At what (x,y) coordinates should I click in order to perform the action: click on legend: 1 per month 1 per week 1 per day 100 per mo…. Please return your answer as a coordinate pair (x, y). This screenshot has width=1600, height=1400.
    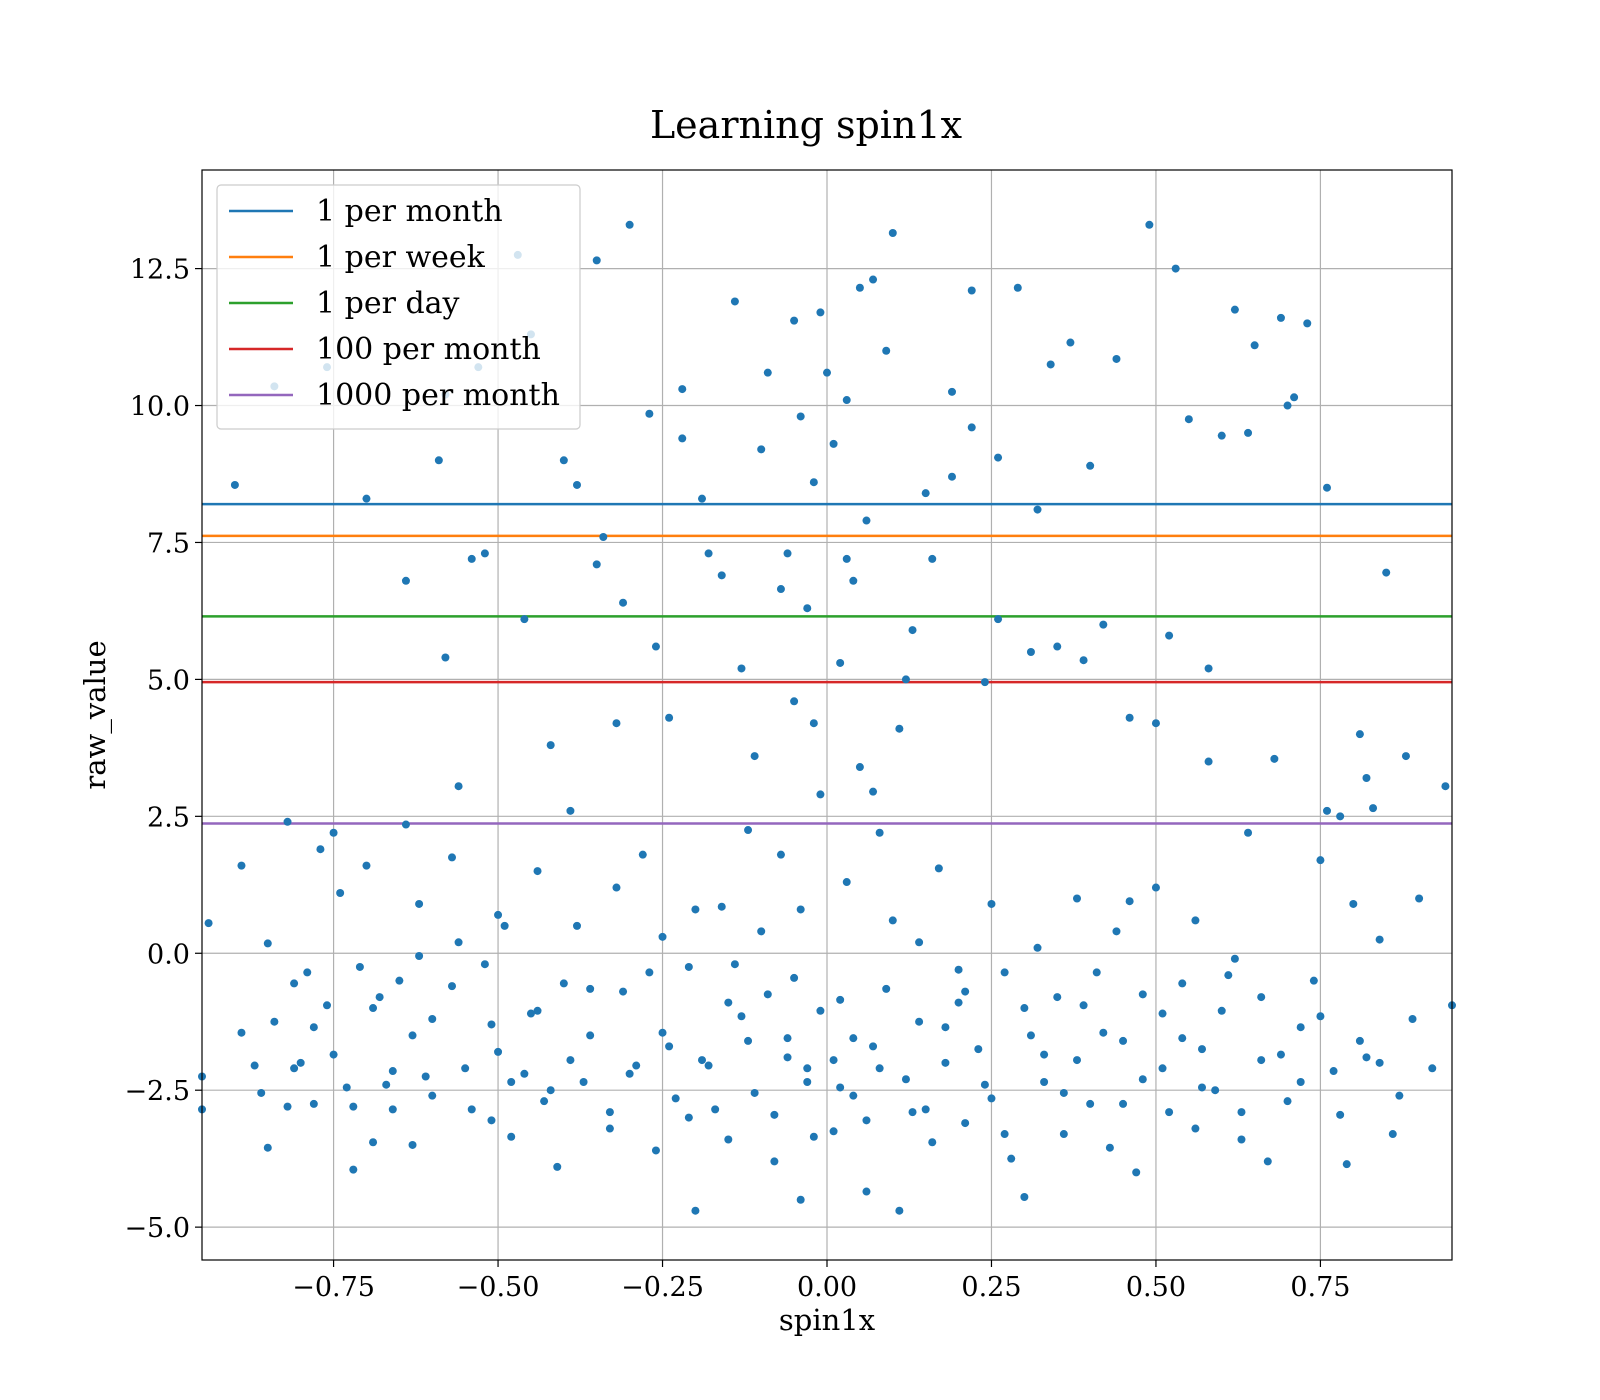
    Looking at the image, I should click on (398, 307).